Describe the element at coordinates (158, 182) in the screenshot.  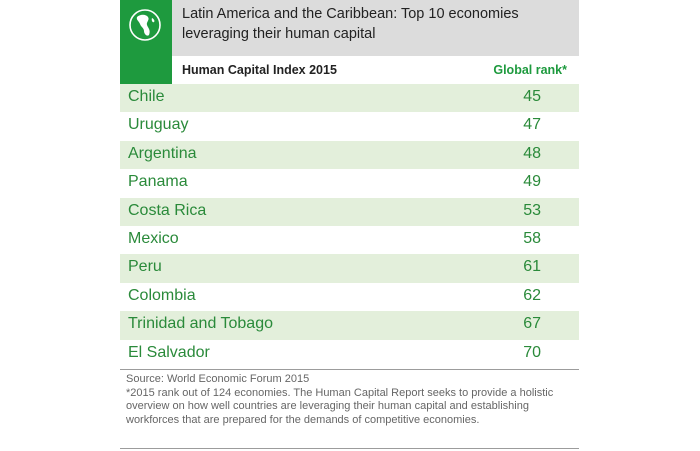
I see `country-name: Panama` at that location.